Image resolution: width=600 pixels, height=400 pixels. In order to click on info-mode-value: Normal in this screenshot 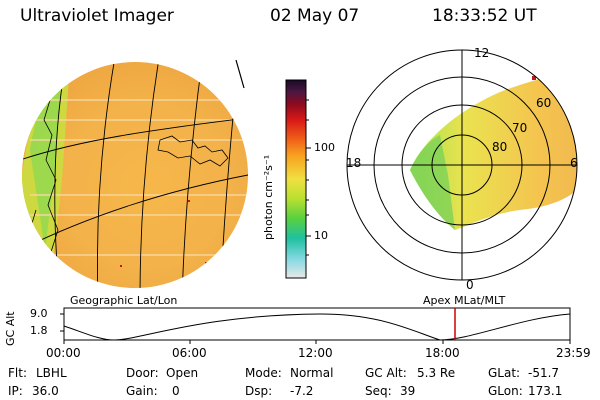, I will do `click(312, 373)`.